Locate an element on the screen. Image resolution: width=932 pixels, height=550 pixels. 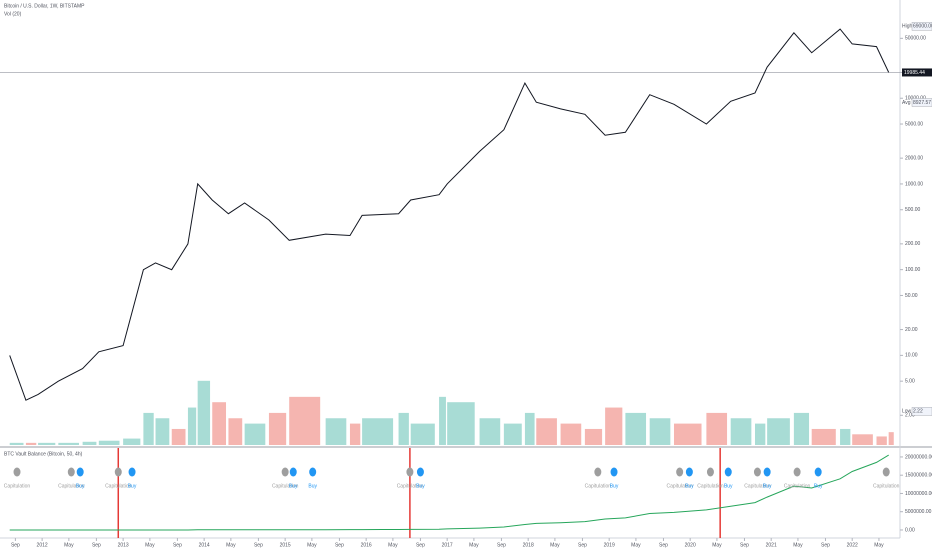
x-tick-label: 2019 is located at coordinates (609, 545).